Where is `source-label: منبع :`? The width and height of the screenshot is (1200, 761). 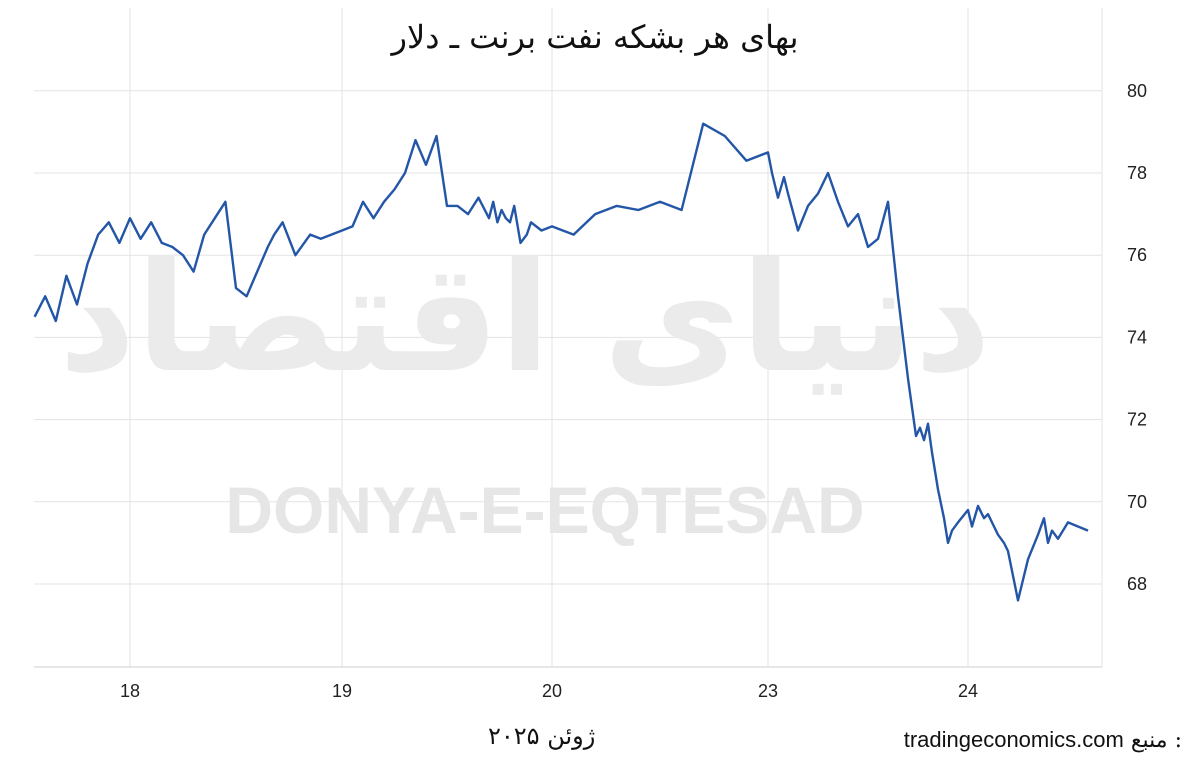 source-label: منبع : is located at coordinates (1156, 740).